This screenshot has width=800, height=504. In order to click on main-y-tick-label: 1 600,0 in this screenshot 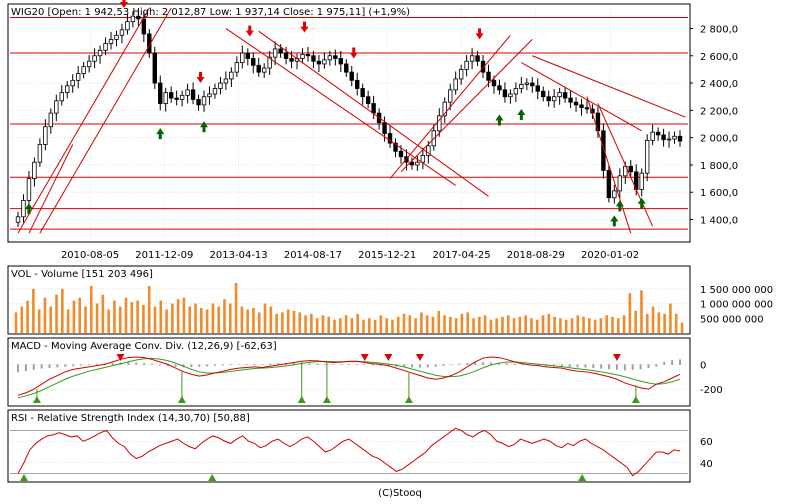, I will do `click(719, 193)`.